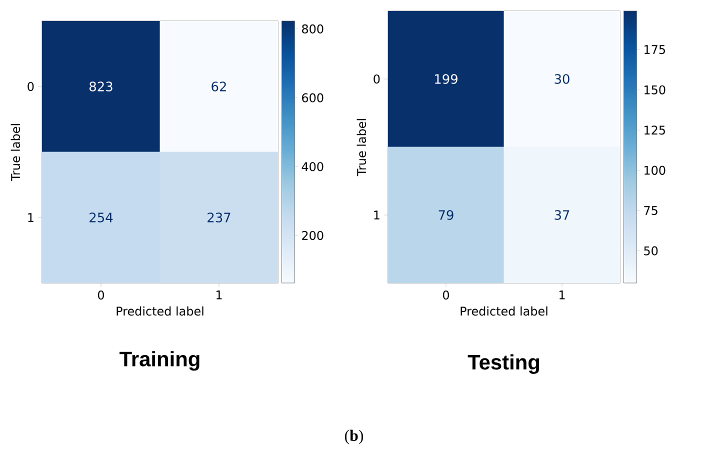 This screenshot has width=709, height=462. Describe the element at coordinates (219, 87) in the screenshot. I see `data-label: 62` at that location.